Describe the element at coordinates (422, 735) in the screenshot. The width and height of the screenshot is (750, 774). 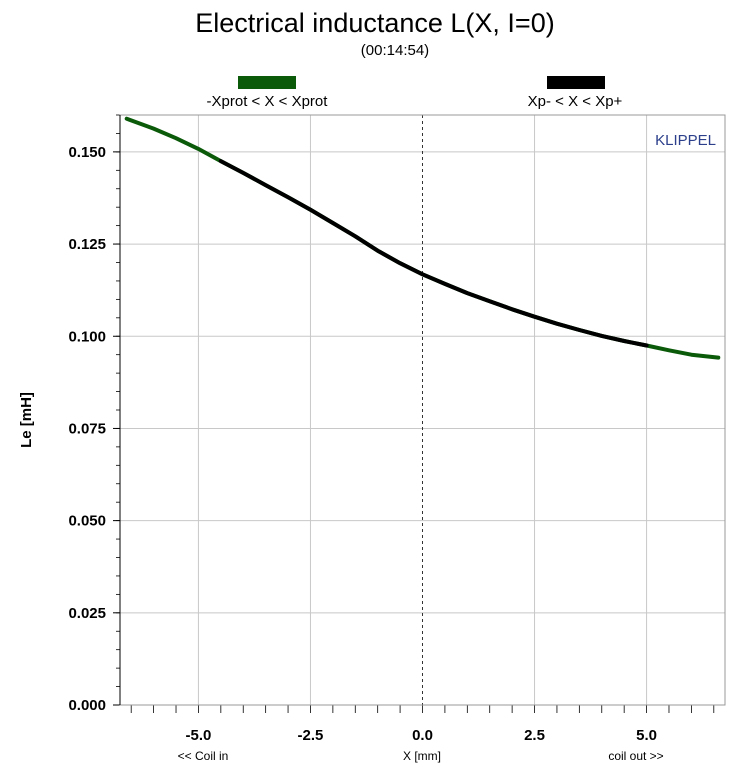
I see `x-tick-label: 0.0` at that location.